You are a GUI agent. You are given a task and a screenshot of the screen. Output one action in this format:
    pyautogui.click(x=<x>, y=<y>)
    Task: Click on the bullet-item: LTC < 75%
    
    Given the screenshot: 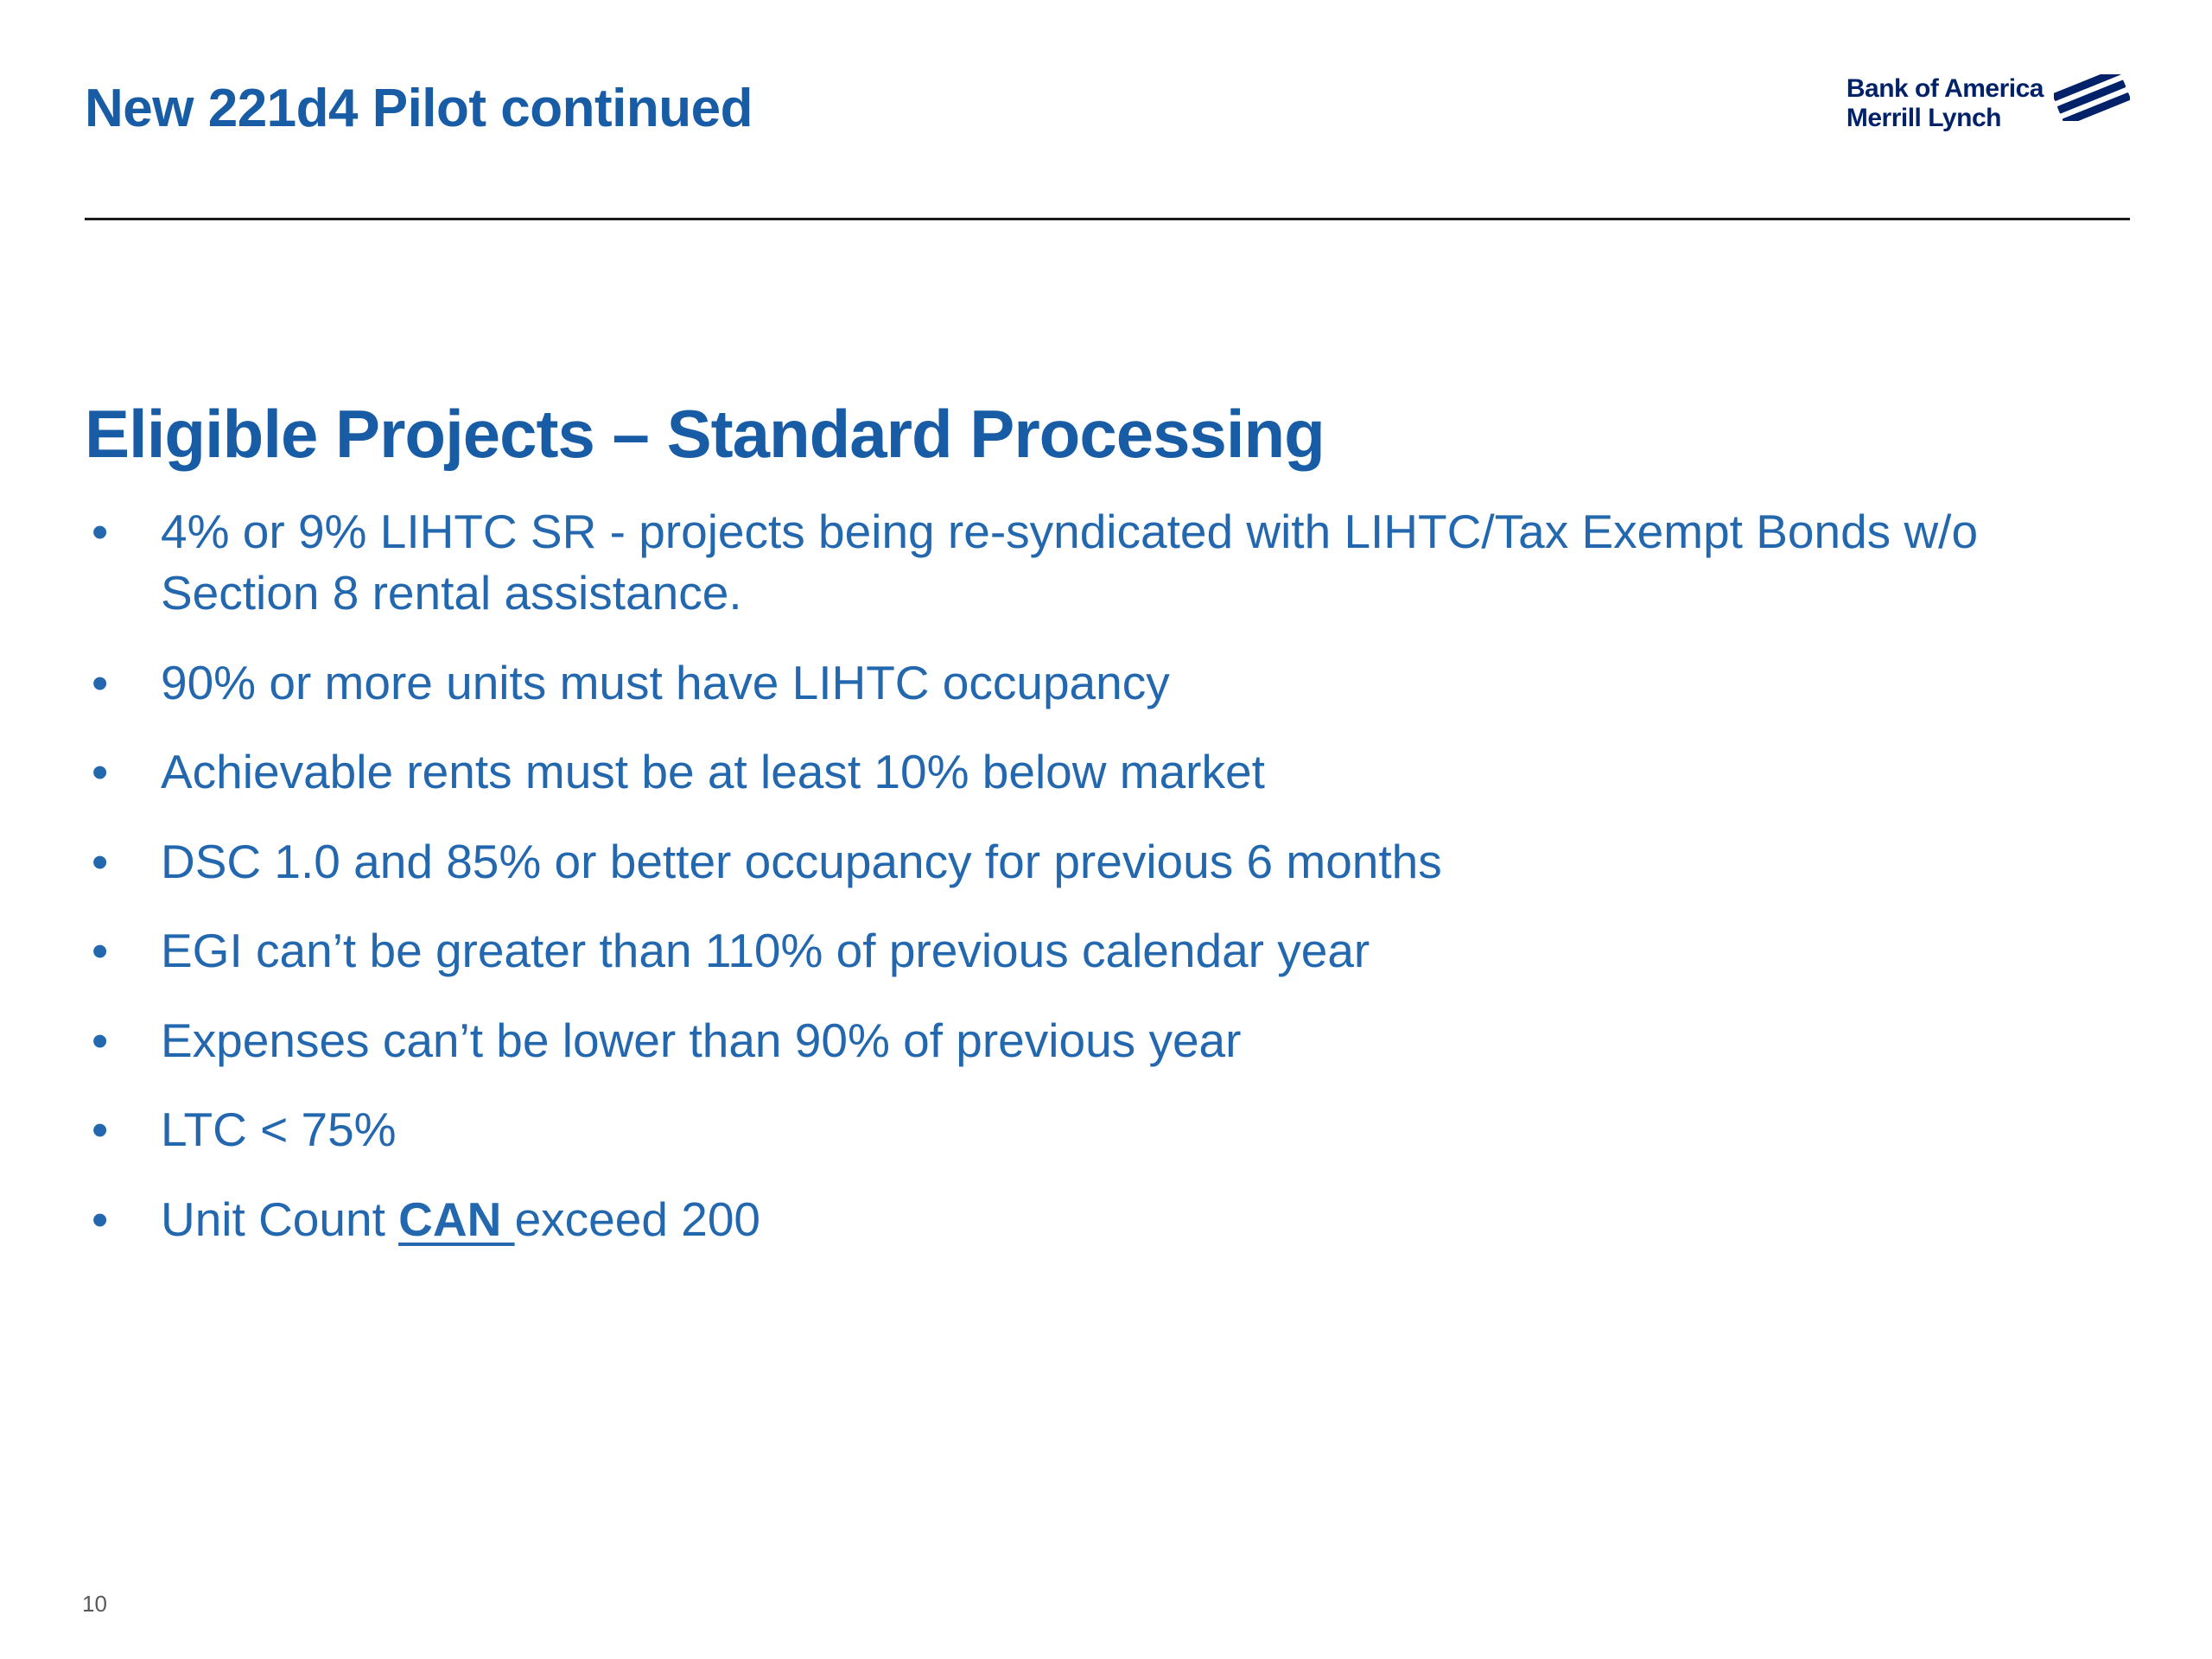 What is the action you would take?
    pyautogui.click(x=1101, y=1130)
    